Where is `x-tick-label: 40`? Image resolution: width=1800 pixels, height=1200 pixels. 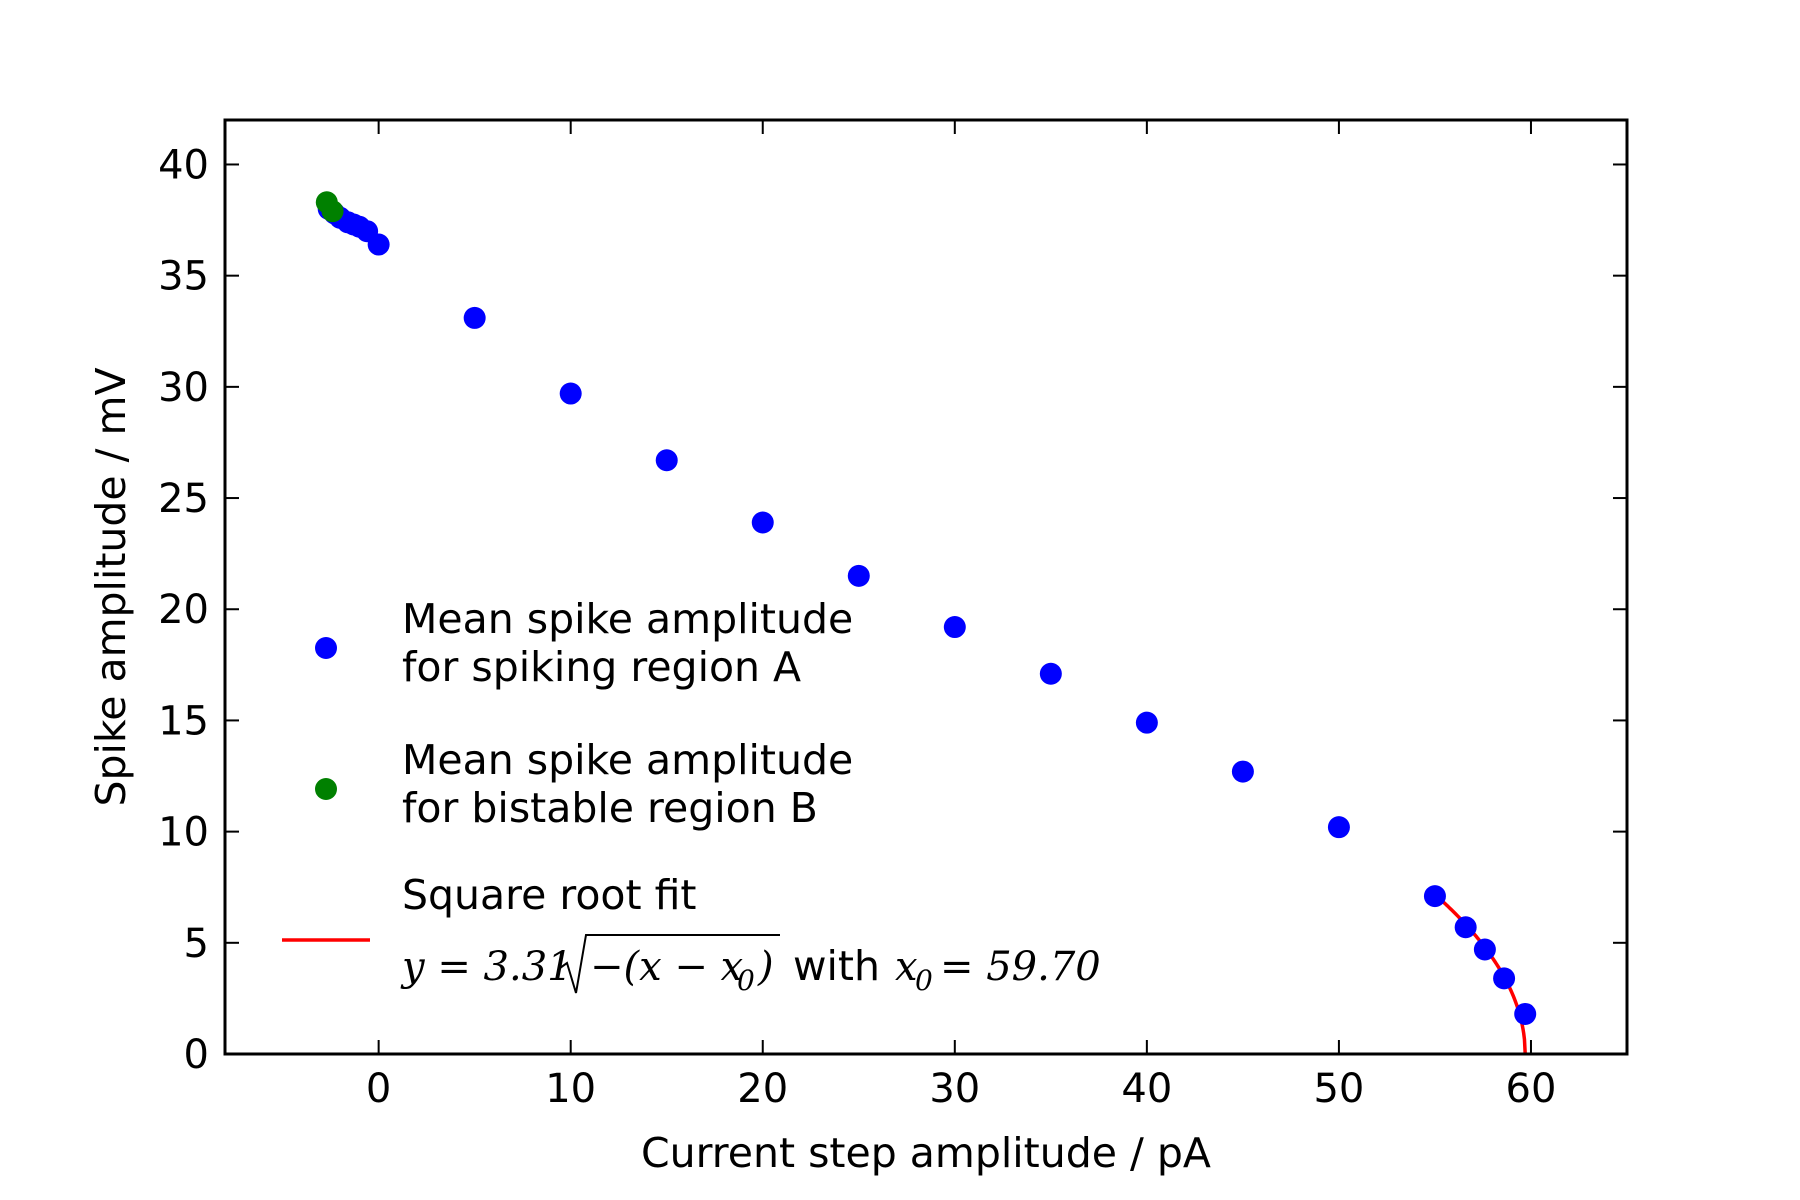
x-tick-label: 40 is located at coordinates (1146, 1089).